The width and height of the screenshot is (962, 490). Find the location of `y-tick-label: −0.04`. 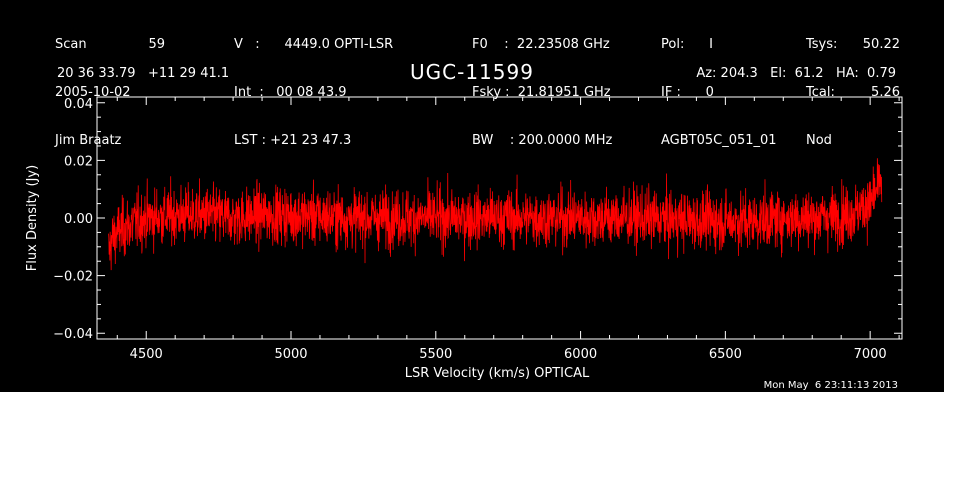

y-tick-label: −0.04 is located at coordinates (73, 334).